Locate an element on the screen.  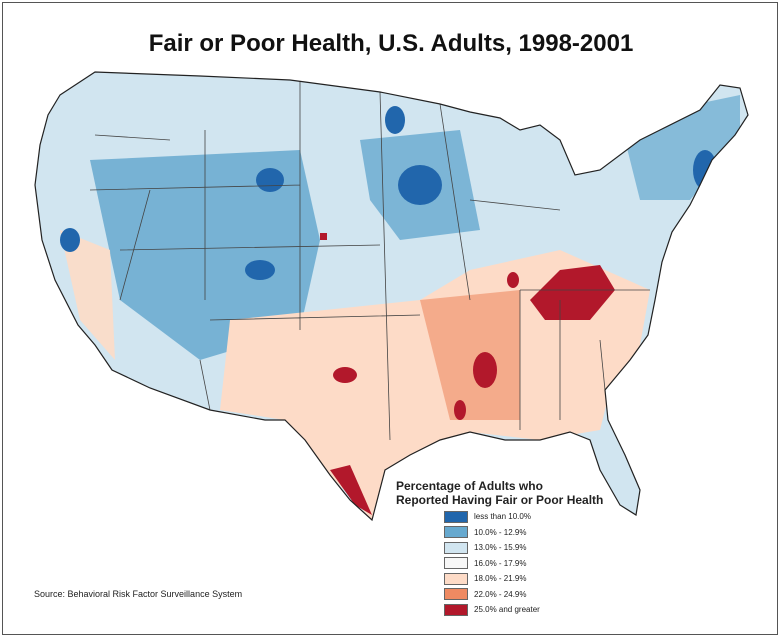
legend-label: 10.0% - 12.9% is located at coordinates (500, 532).